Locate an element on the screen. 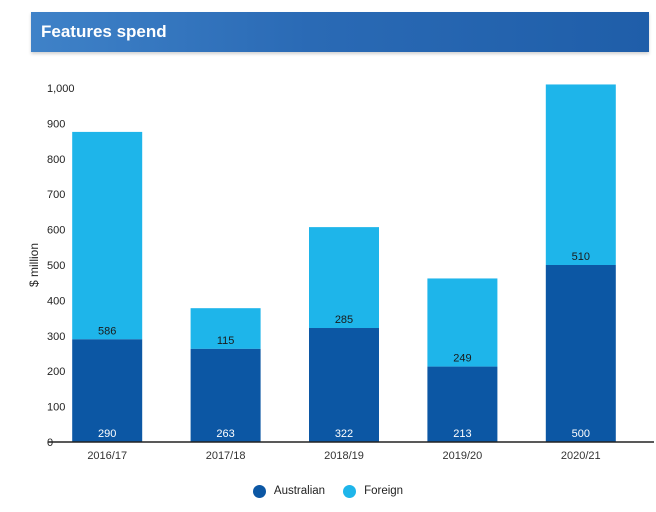 The width and height of the screenshot is (656, 512). y-tick-label: 800 is located at coordinates (56, 160).